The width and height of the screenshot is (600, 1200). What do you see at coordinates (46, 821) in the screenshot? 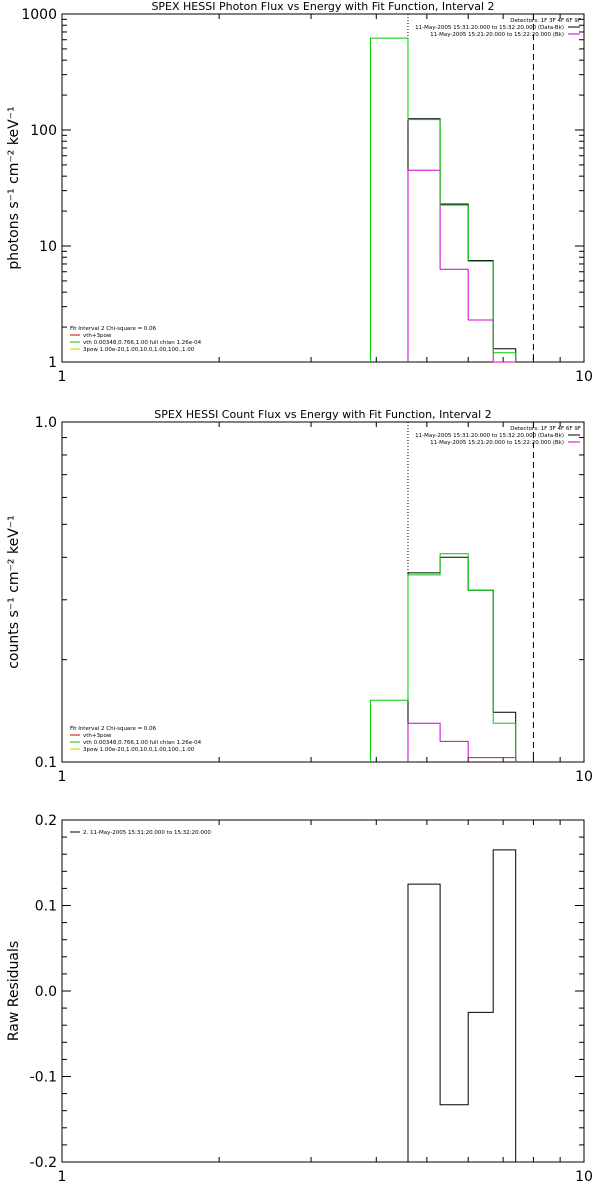
I see `y-tick-label: 0.2` at bounding box center [46, 821].